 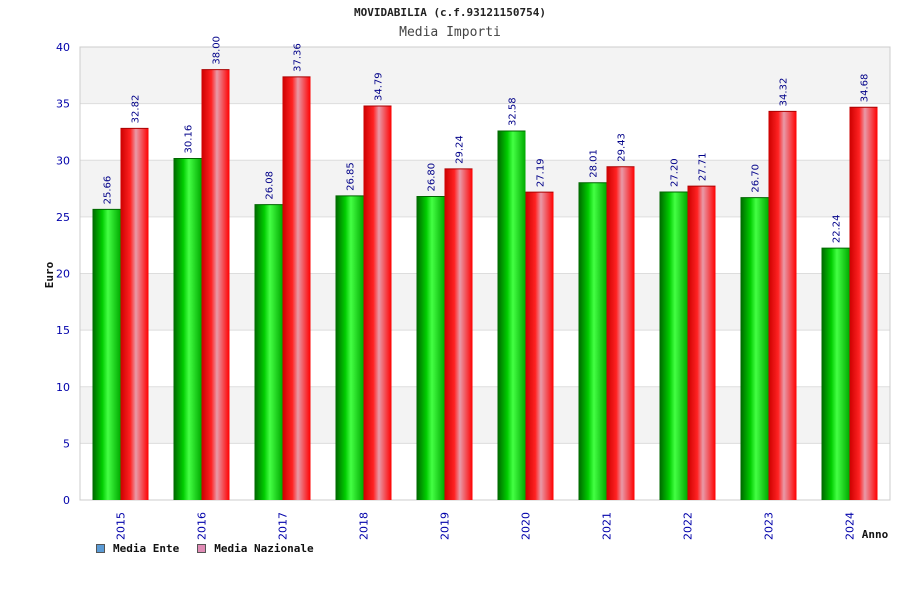 What do you see at coordinates (450, 32) in the screenshot?
I see `chart-subtitle: Media Importi` at bounding box center [450, 32].